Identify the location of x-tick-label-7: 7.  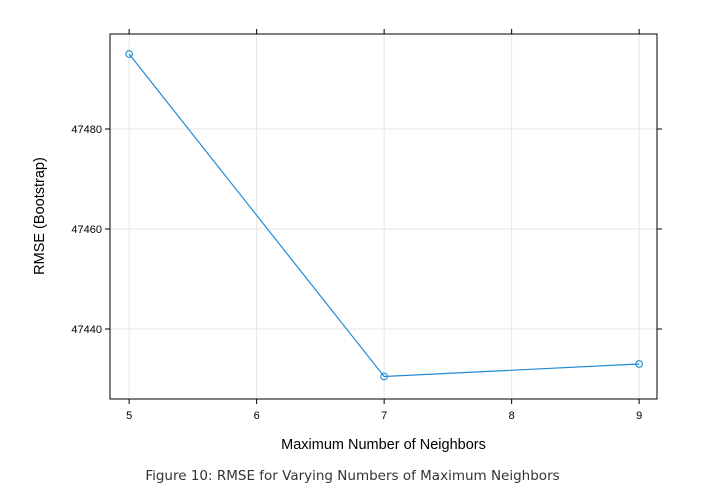
(384, 416).